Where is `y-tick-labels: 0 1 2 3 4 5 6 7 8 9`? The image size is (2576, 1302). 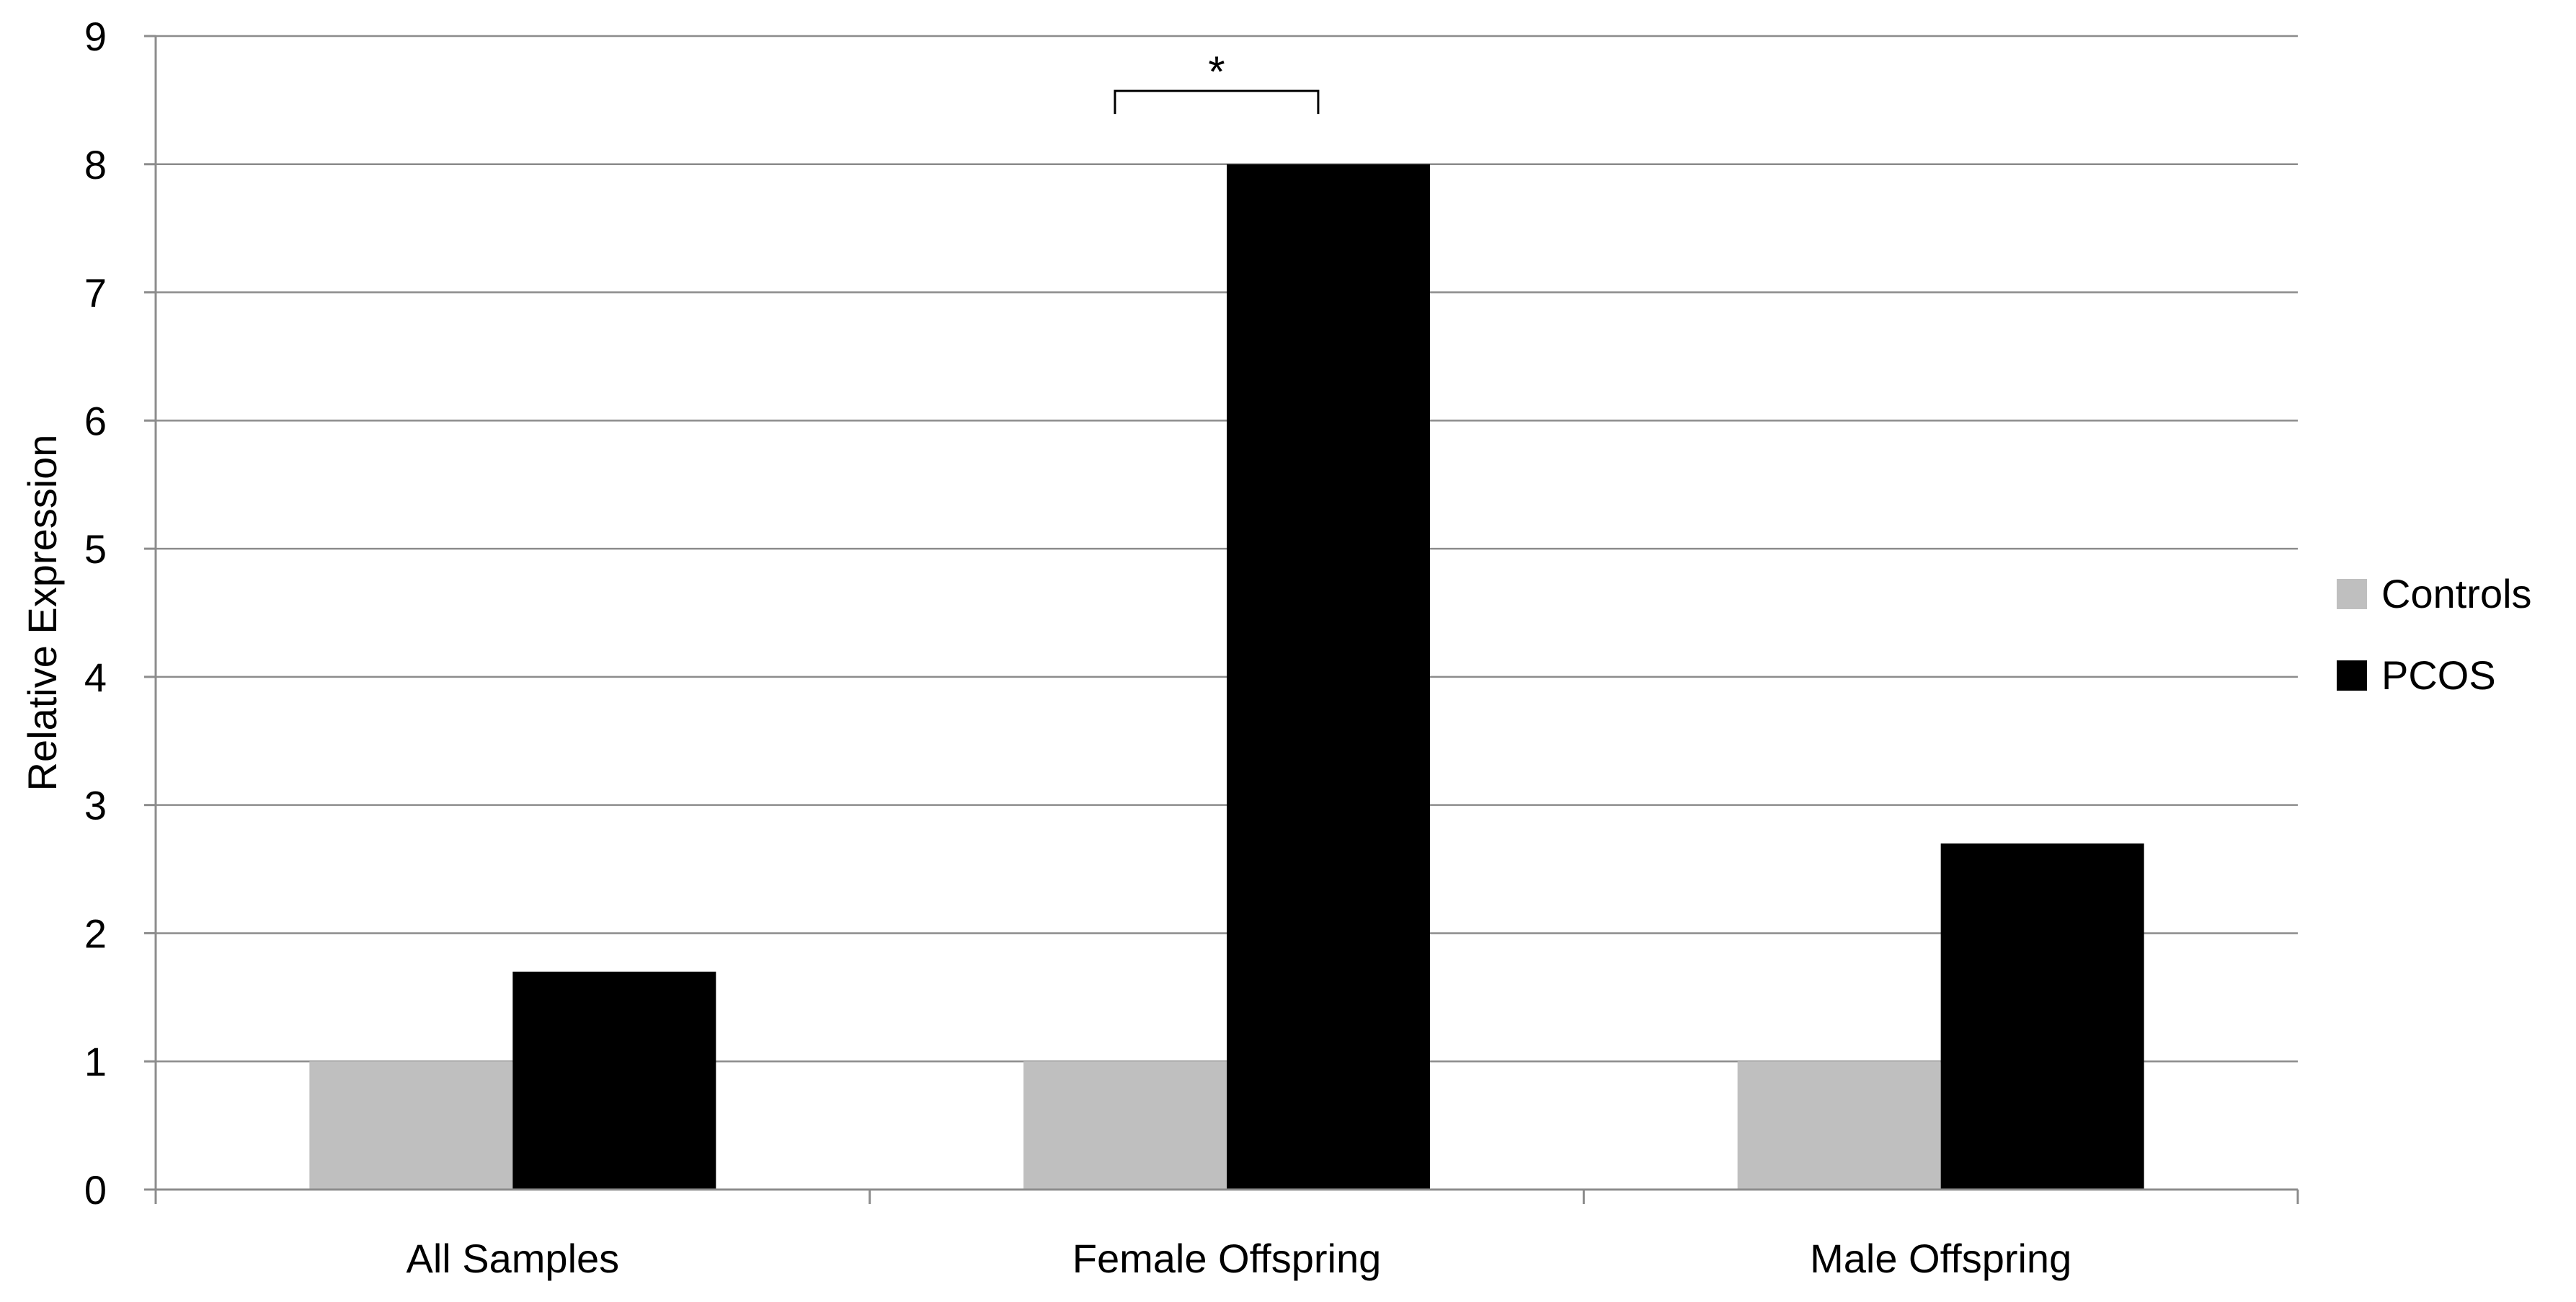
y-tick-labels: 0 1 2 3 4 5 6 7 8 9 is located at coordinates (95, 613).